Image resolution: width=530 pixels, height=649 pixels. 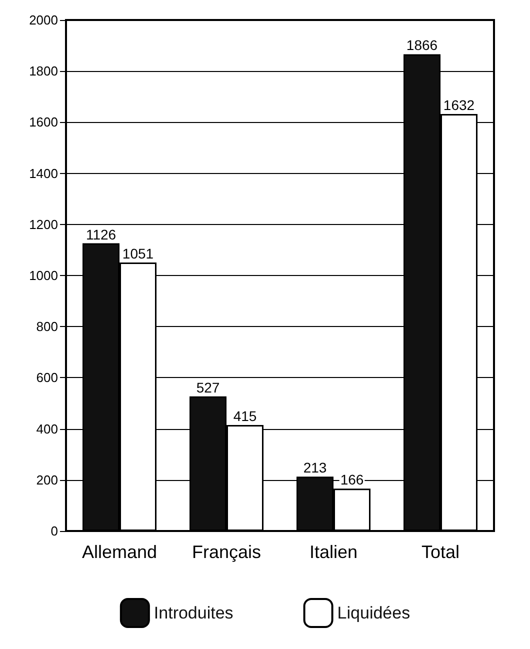 What do you see at coordinates (245, 416) in the screenshot?
I see `data-label: 415` at bounding box center [245, 416].